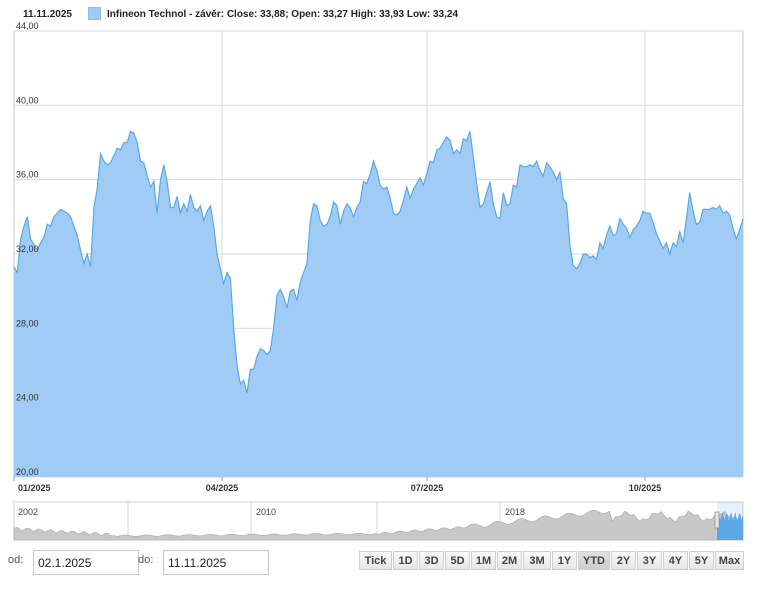 The width and height of the screenshot is (758, 590). I want to click on legend-date: 11.11.2025, so click(47, 14).